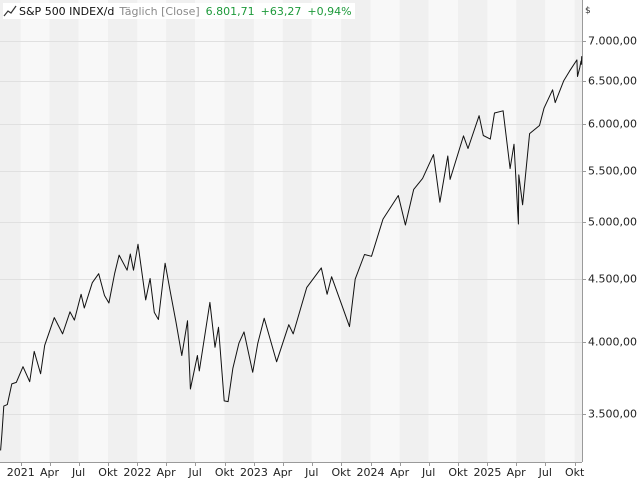 Image resolution: width=640 pixels, height=480 pixels. Describe the element at coordinates (281, 11) in the screenshot. I see `price-change: +63,27` at that location.